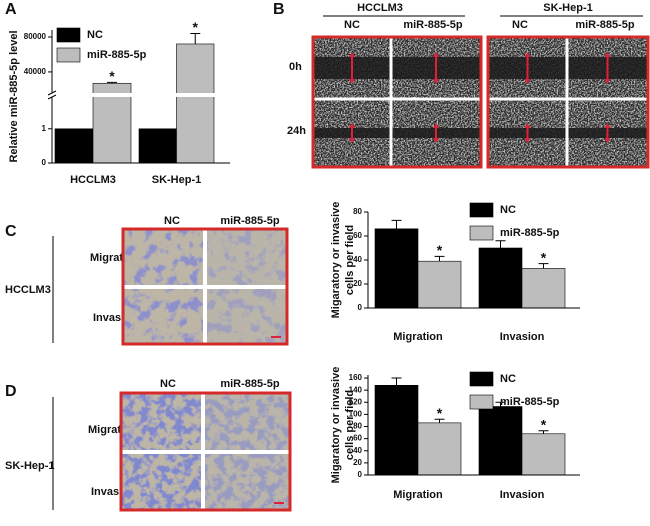 The width and height of the screenshot is (650, 526). What do you see at coordinates (14, 96) in the screenshot?
I see `y-axis-label: Relative miR-885-5p level` at bounding box center [14, 96].